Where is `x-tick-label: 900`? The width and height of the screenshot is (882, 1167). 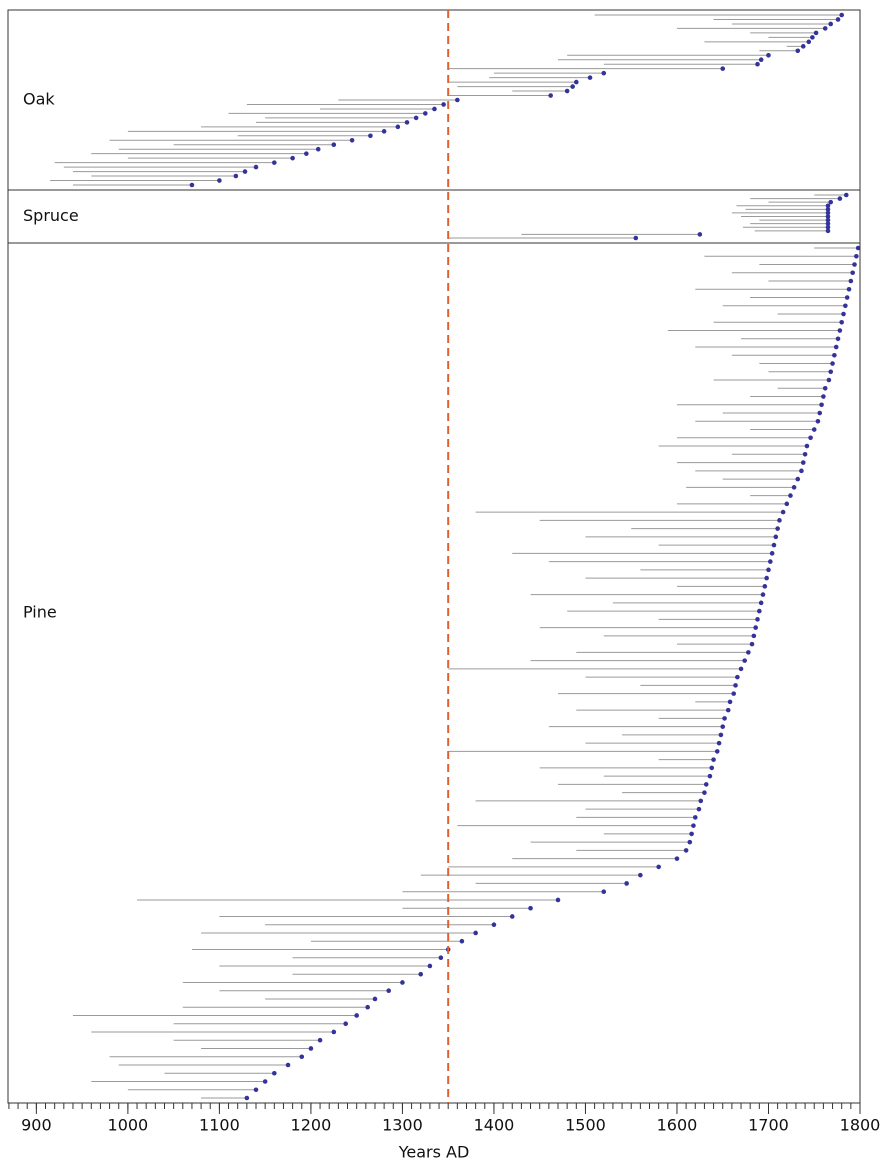
x-tick-label: 900 is located at coordinates (36, 1125).